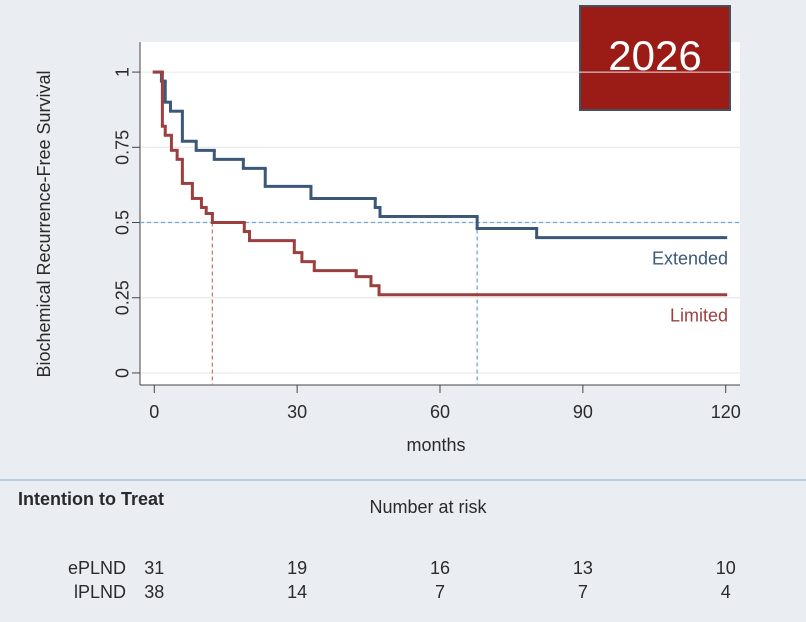 The width and height of the screenshot is (806, 622). What do you see at coordinates (154, 412) in the screenshot?
I see `x-tick-label: 0` at bounding box center [154, 412].